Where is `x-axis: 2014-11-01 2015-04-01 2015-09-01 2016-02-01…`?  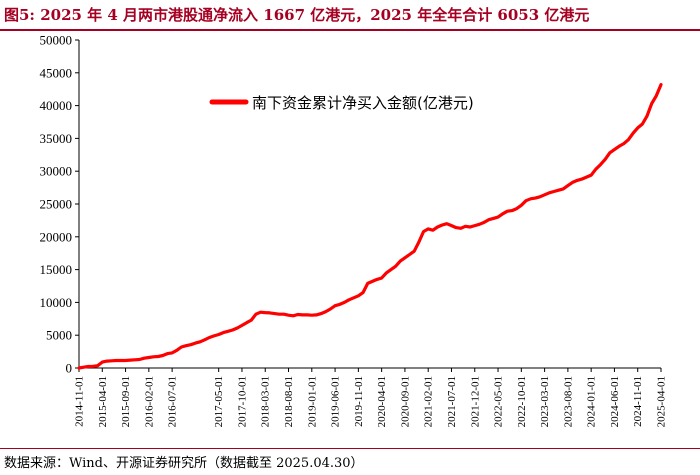 x-axis: 2014-11-01 2015-04-01 2015-09-01 2016-02-01… is located at coordinates (371, 397).